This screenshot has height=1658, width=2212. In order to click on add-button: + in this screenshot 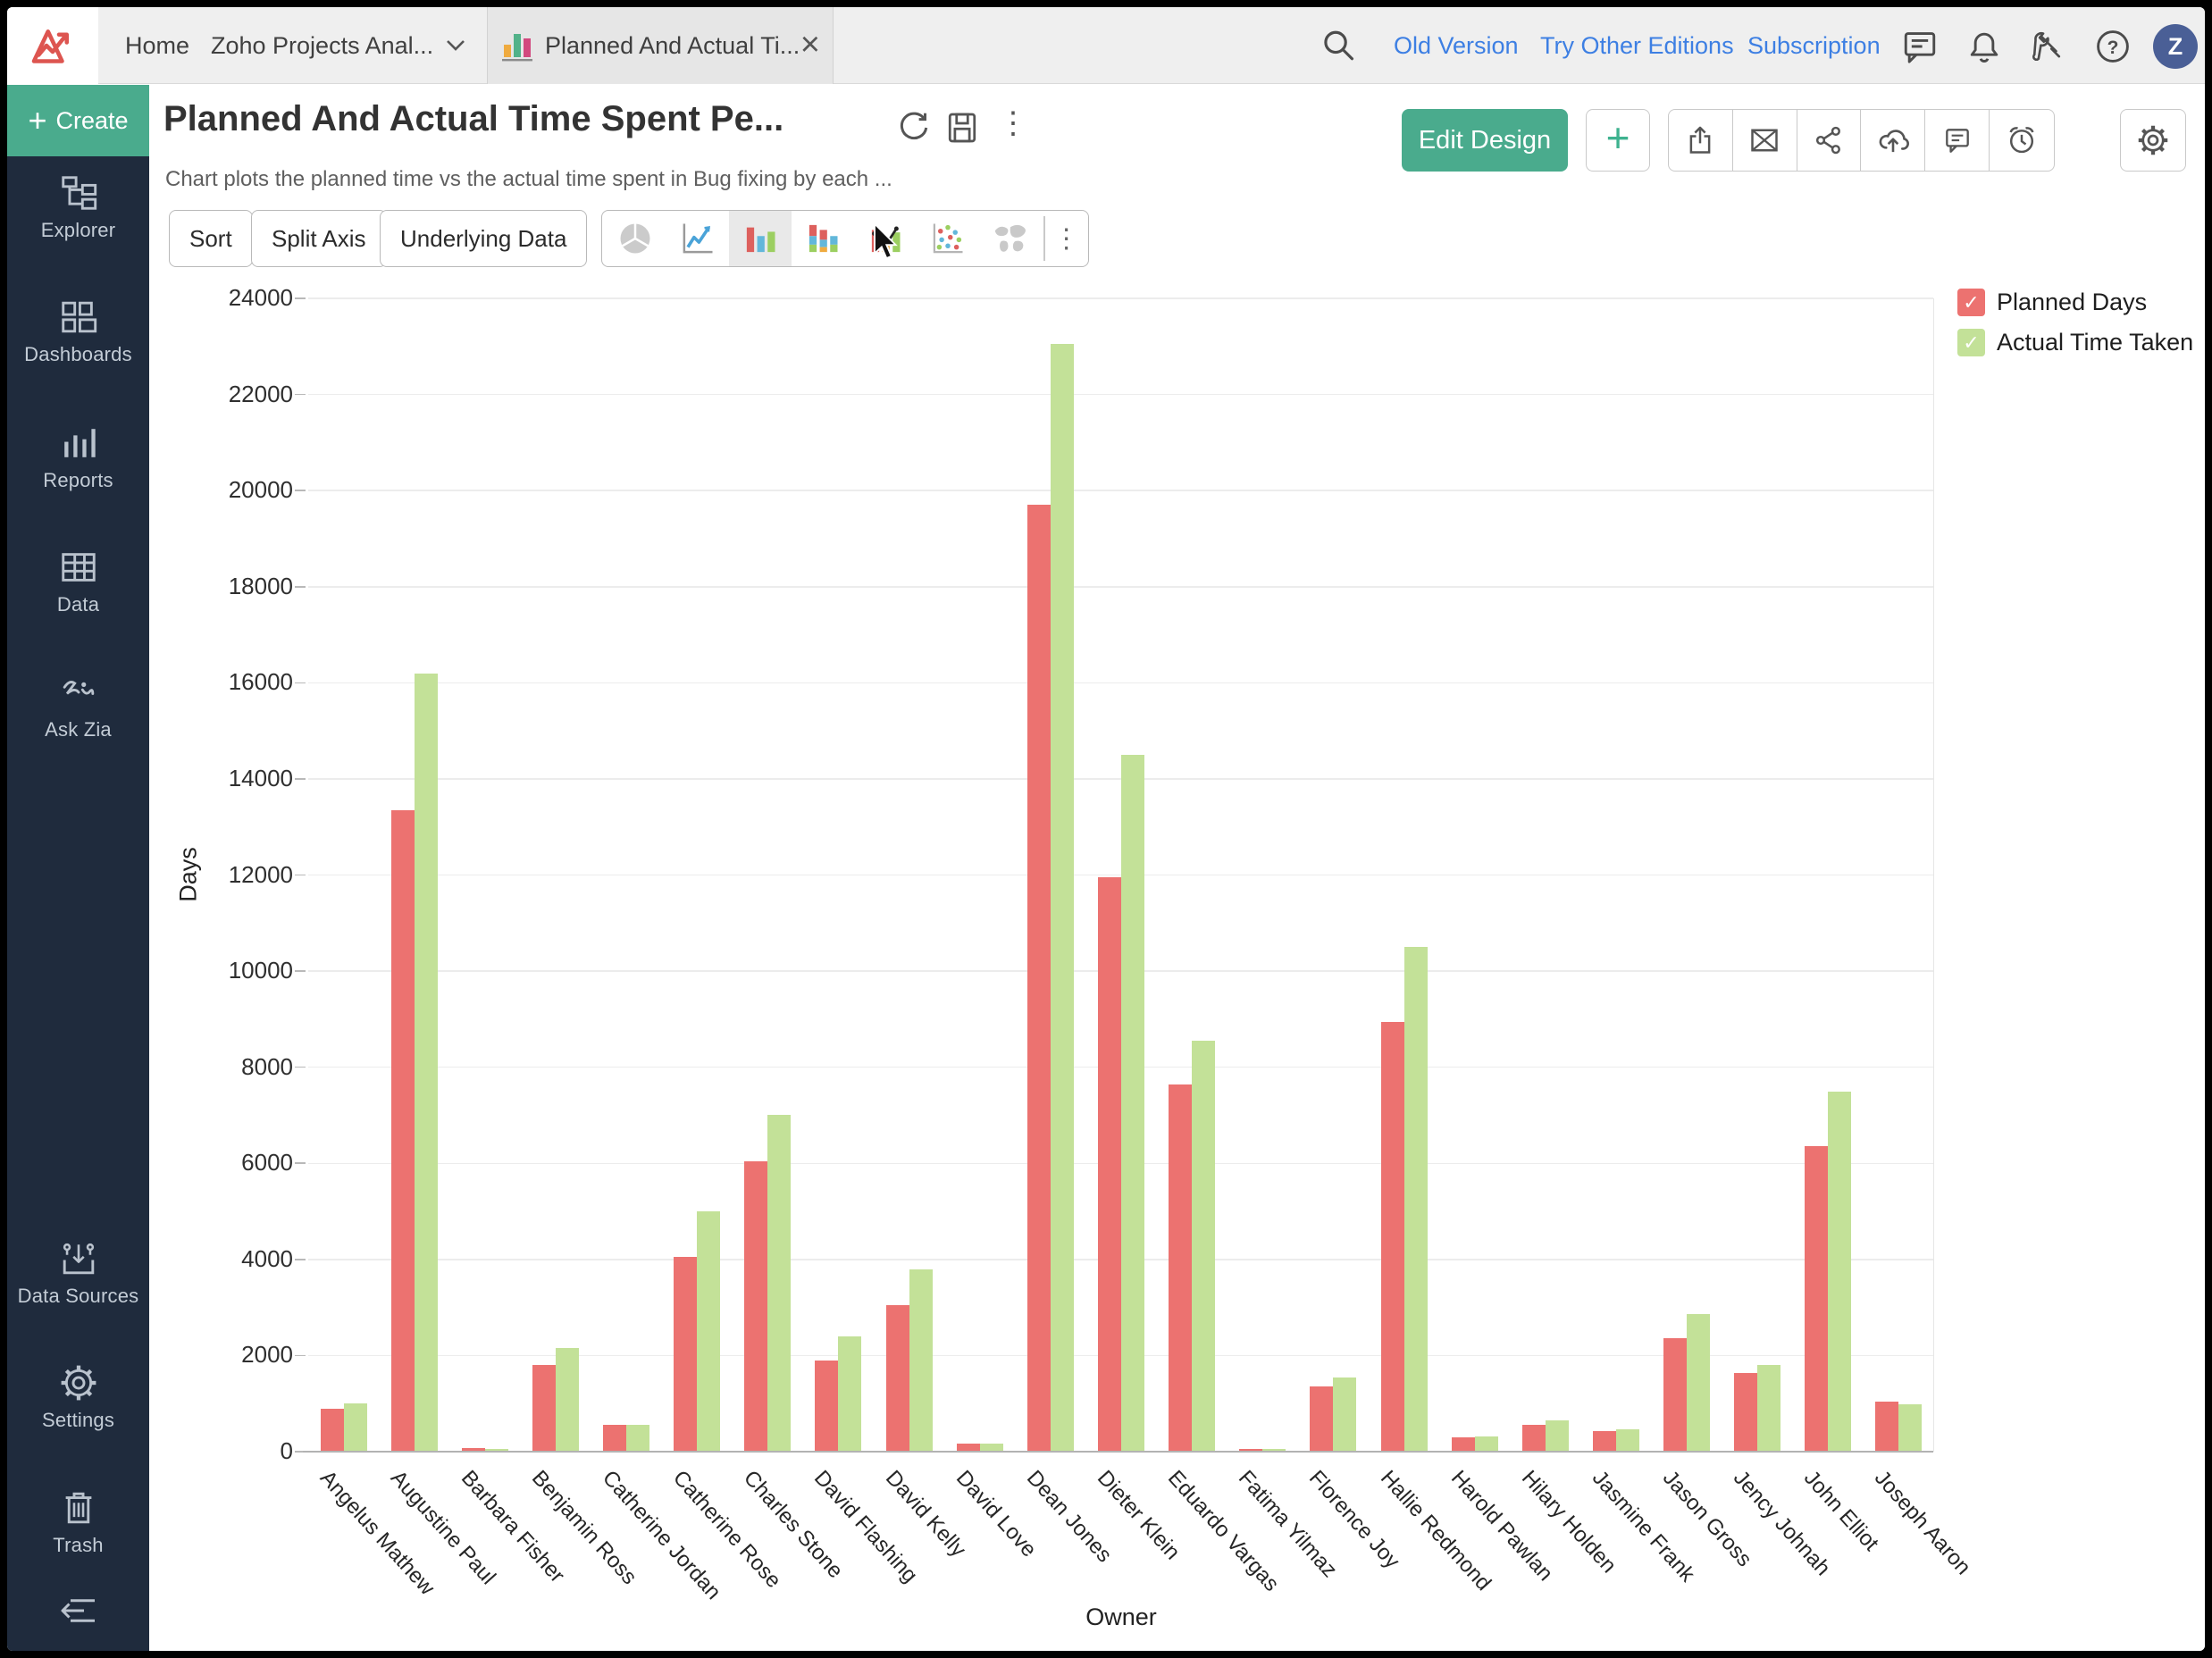, I will do `click(1618, 140)`.